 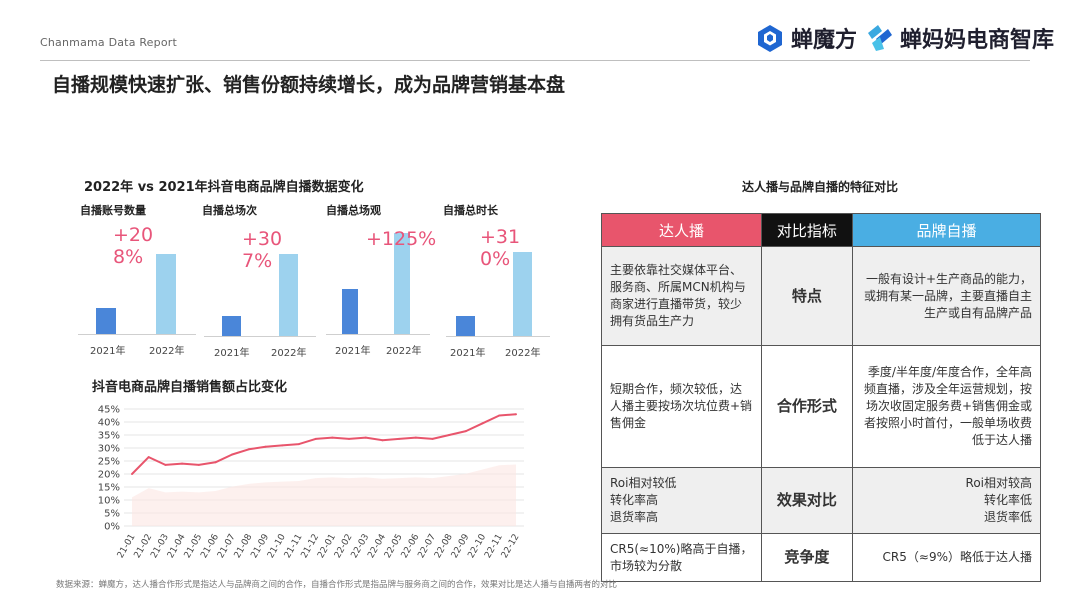 I want to click on header-influencer: 达人播, so click(x=681, y=230).